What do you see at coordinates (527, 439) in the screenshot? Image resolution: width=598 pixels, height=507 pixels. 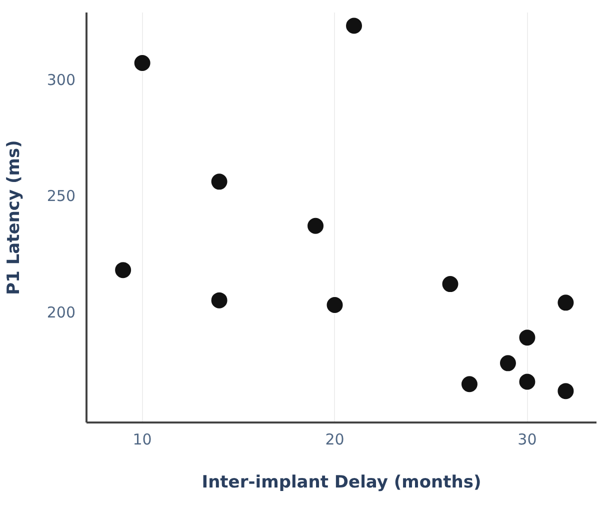 I see `x-tick-label: 30` at bounding box center [527, 439].